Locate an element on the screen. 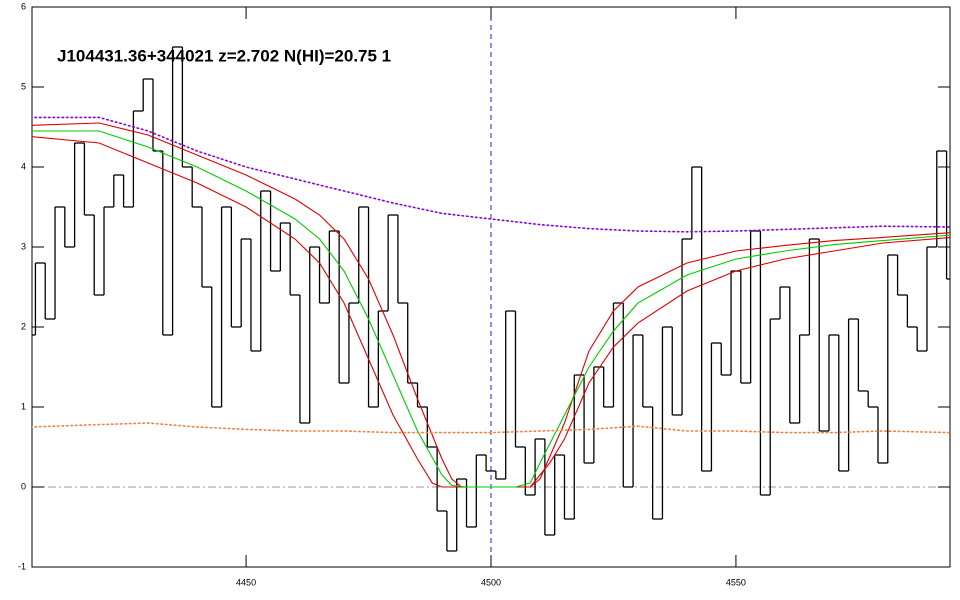  y-tick-label: 5 is located at coordinates (23, 86).